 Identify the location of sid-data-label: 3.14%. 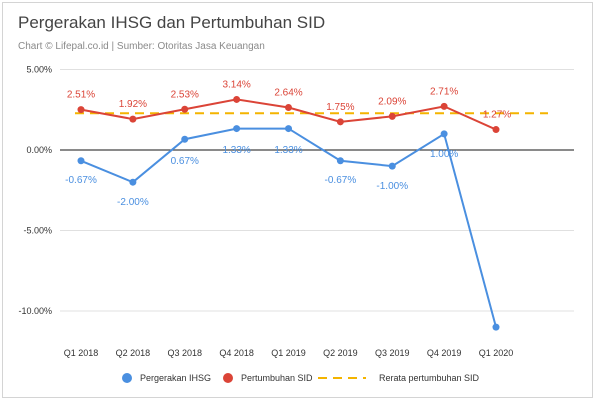
(236, 84).